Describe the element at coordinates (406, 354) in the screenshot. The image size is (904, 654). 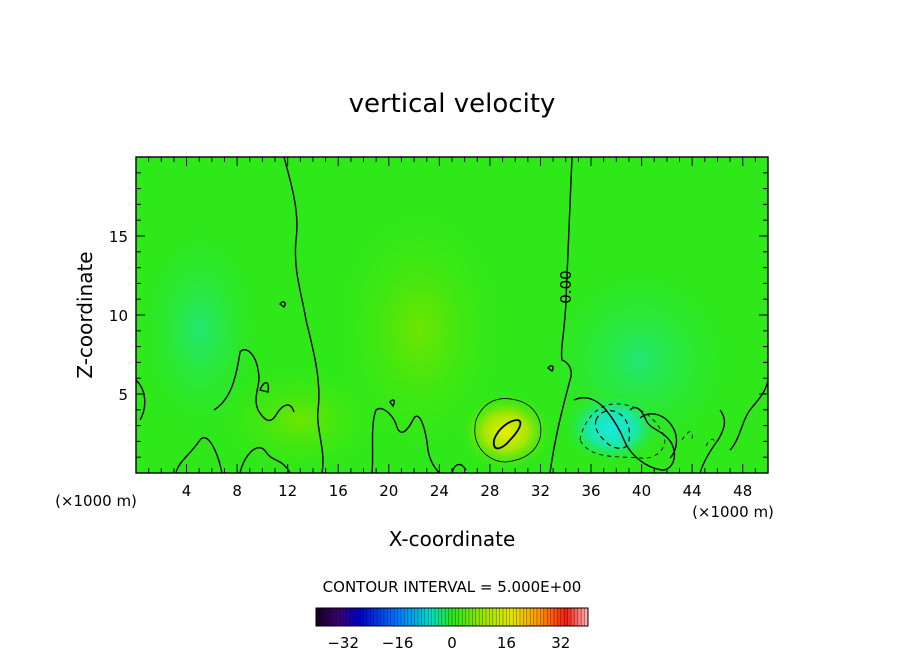
I see `contour-small-loops` at that location.